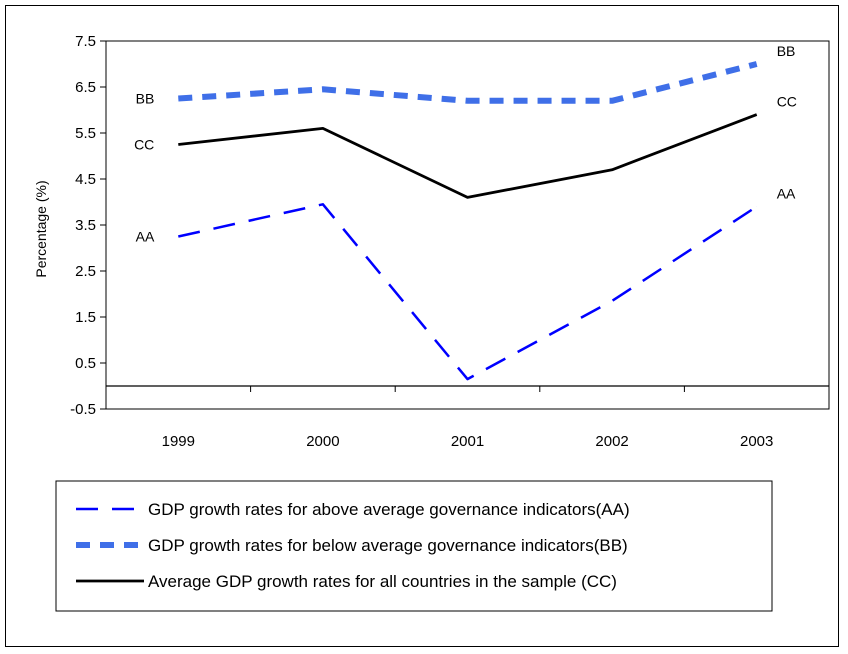 The width and height of the screenshot is (848, 654). I want to click on series-line-bb, so click(468, 82).